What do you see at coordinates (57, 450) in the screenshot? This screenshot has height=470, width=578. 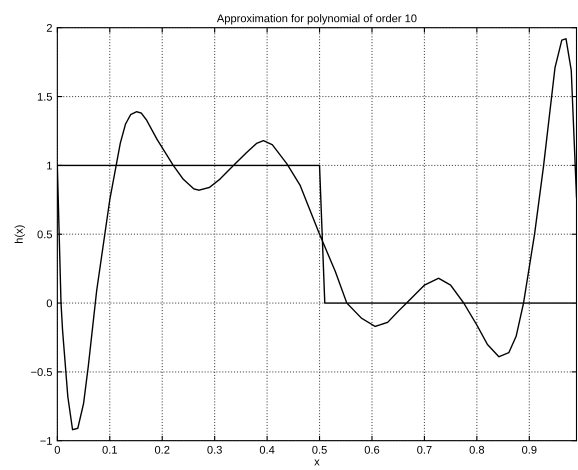 I see `x-tick-label: 0` at bounding box center [57, 450].